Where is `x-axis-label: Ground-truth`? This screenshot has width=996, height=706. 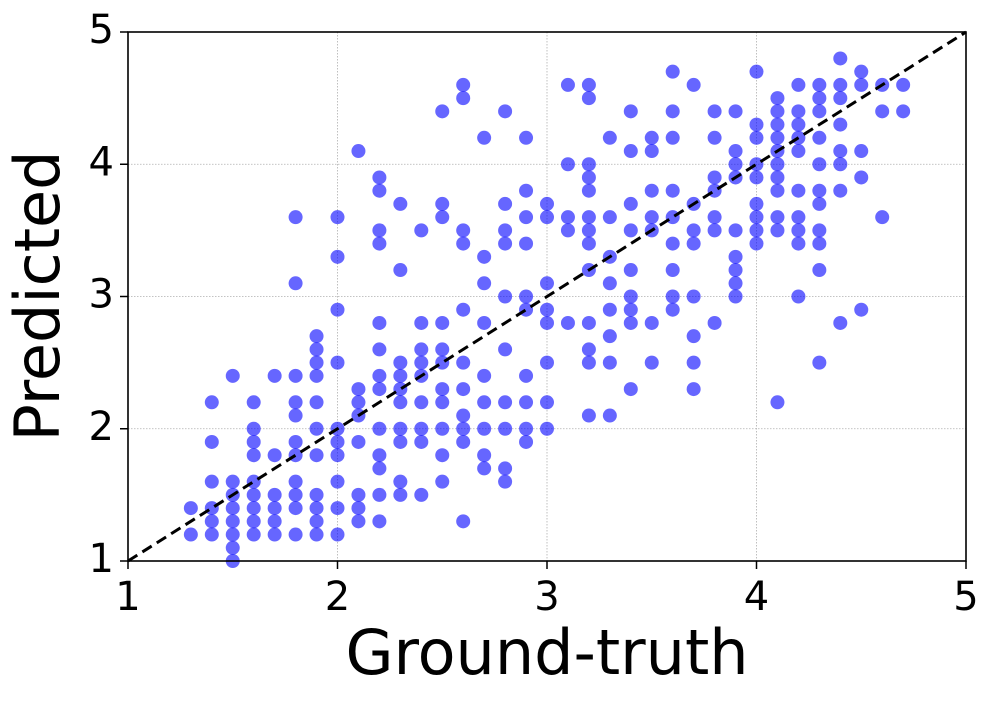 x-axis-label: Ground-truth is located at coordinates (546, 652).